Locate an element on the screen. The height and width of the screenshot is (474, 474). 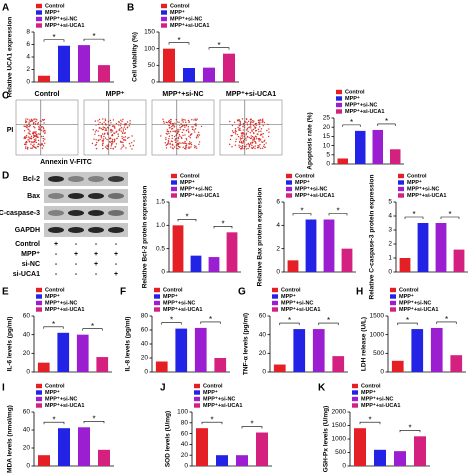
panel-letter: K is located at coordinates (322, 388).